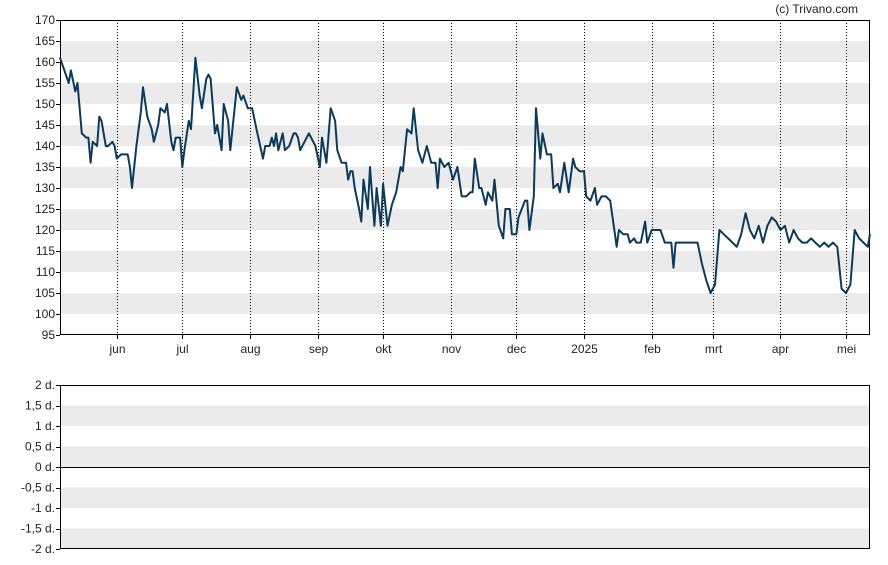 This screenshot has height=565, width=888. I want to click on x-tick-label: mei, so click(846, 349).